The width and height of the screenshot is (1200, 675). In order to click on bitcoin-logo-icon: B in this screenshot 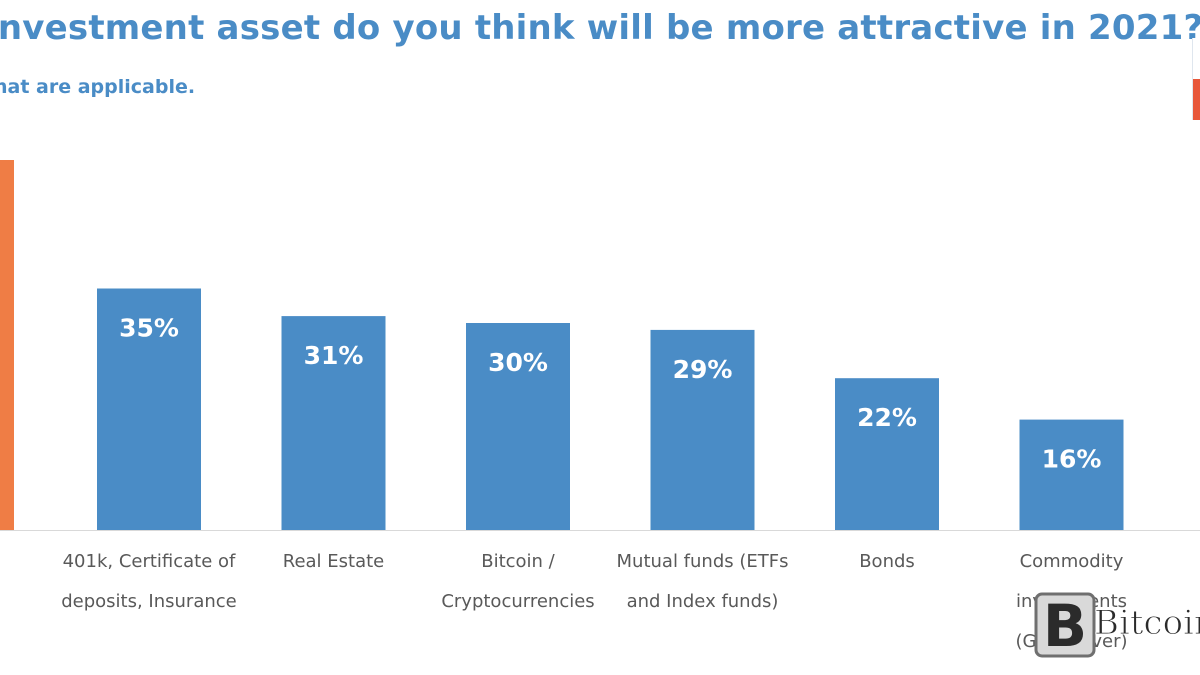, I will do `click(1065, 626)`.